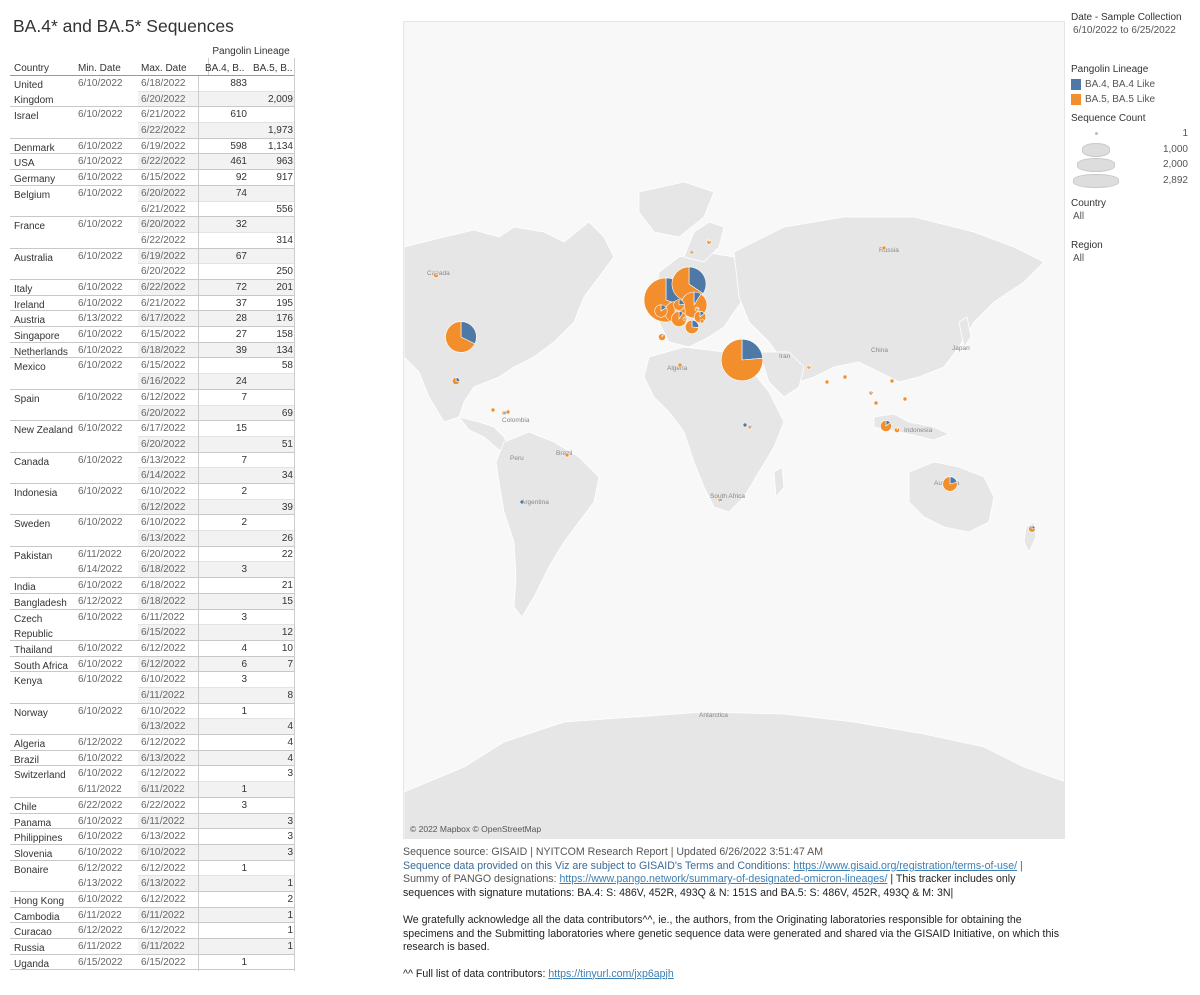 Image resolution: width=1200 pixels, height=995 pixels. What do you see at coordinates (284, 303) in the screenshot?
I see `ba5-count-cell: 195` at bounding box center [284, 303].